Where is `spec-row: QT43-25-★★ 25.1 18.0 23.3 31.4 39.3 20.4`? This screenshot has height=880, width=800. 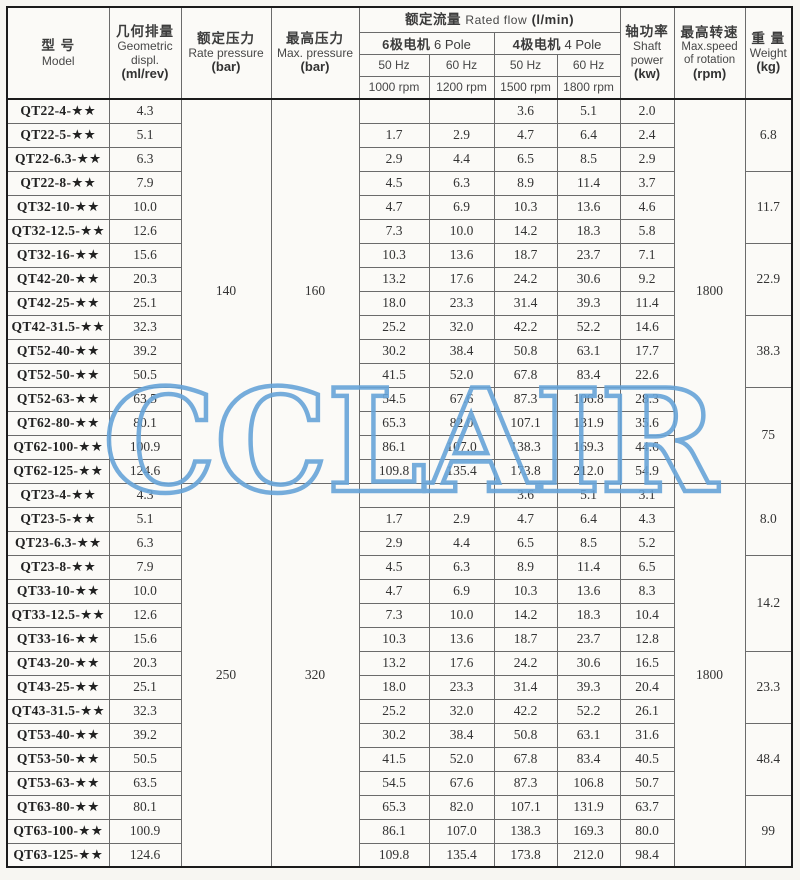 spec-row: QT43-25-★★ 25.1 18.0 23.3 31.4 39.3 20.4 is located at coordinates (399, 687).